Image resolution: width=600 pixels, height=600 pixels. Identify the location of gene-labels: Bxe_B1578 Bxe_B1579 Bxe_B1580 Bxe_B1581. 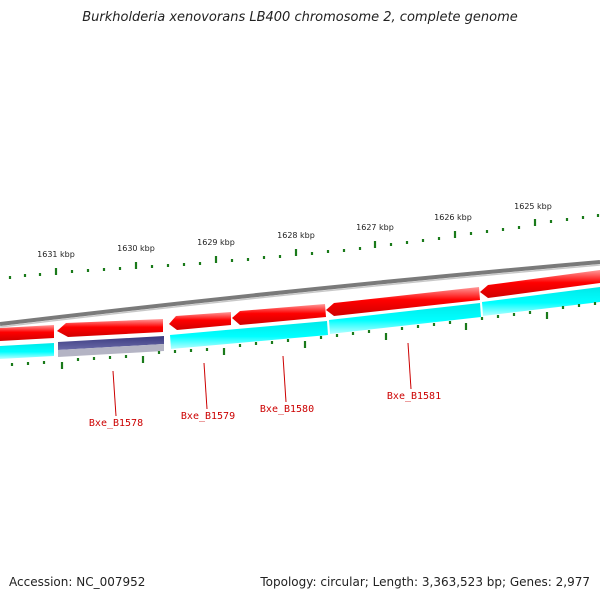
(265, 410).